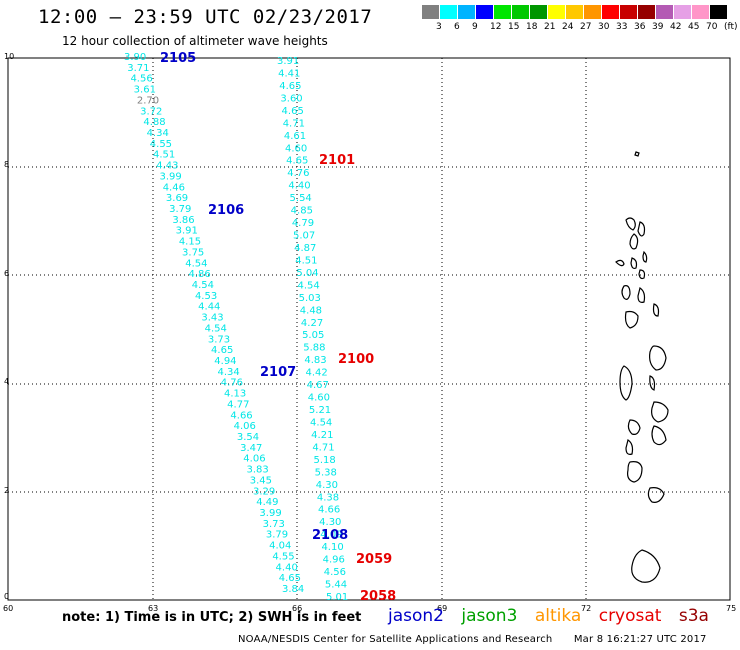 The image size is (740, 650). Describe the element at coordinates (489, 616) in the screenshot. I see `sat-jason3: jason3` at that location.